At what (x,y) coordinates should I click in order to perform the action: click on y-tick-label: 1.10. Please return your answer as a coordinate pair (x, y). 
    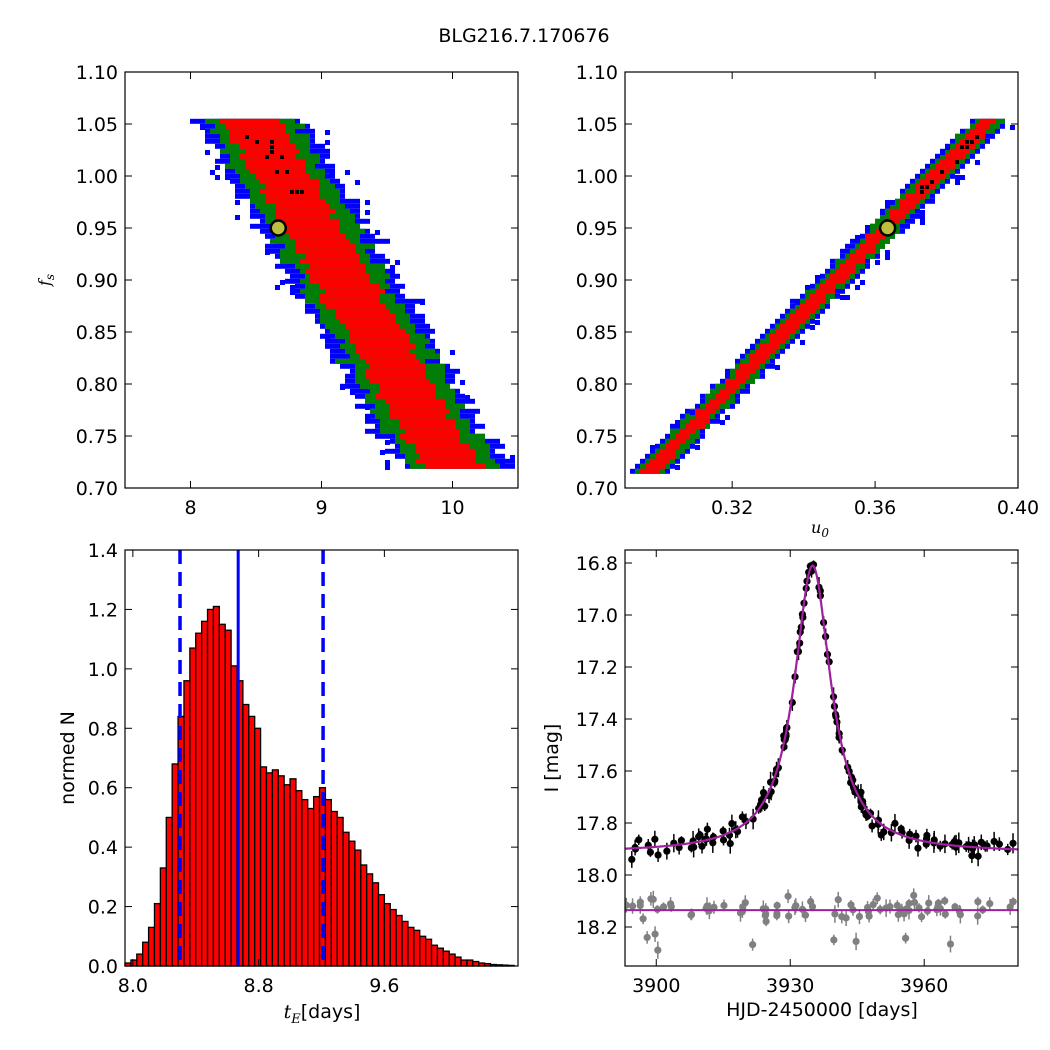
    Looking at the image, I should click on (597, 73).